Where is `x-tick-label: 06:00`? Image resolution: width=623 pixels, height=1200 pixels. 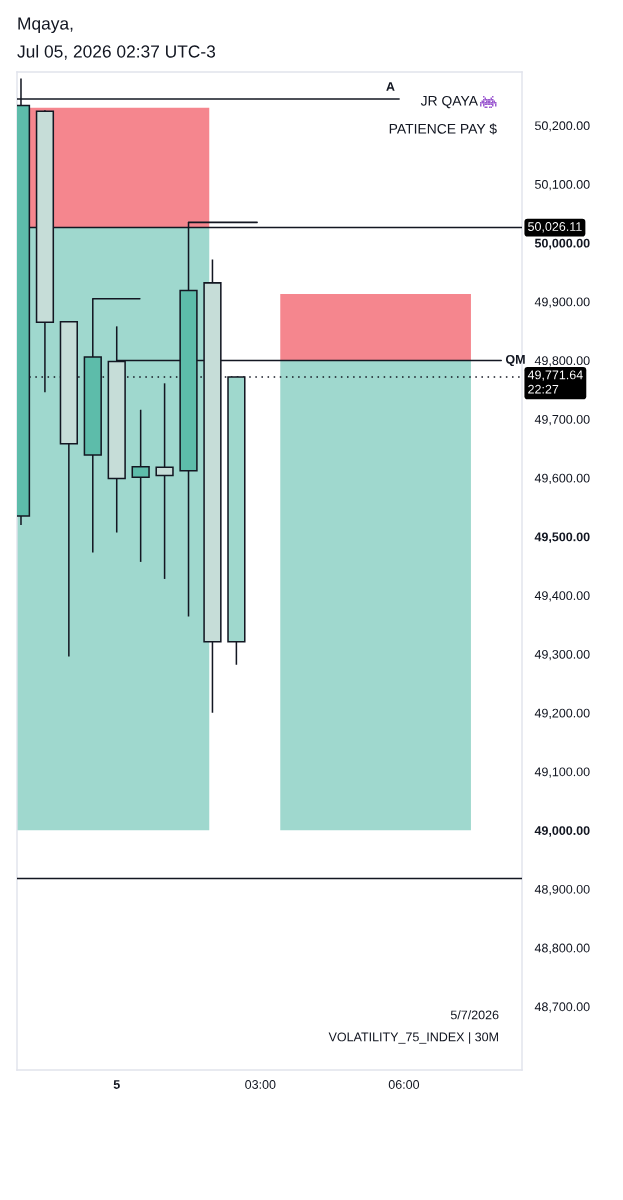
x-tick-label: 06:00 is located at coordinates (404, 1084).